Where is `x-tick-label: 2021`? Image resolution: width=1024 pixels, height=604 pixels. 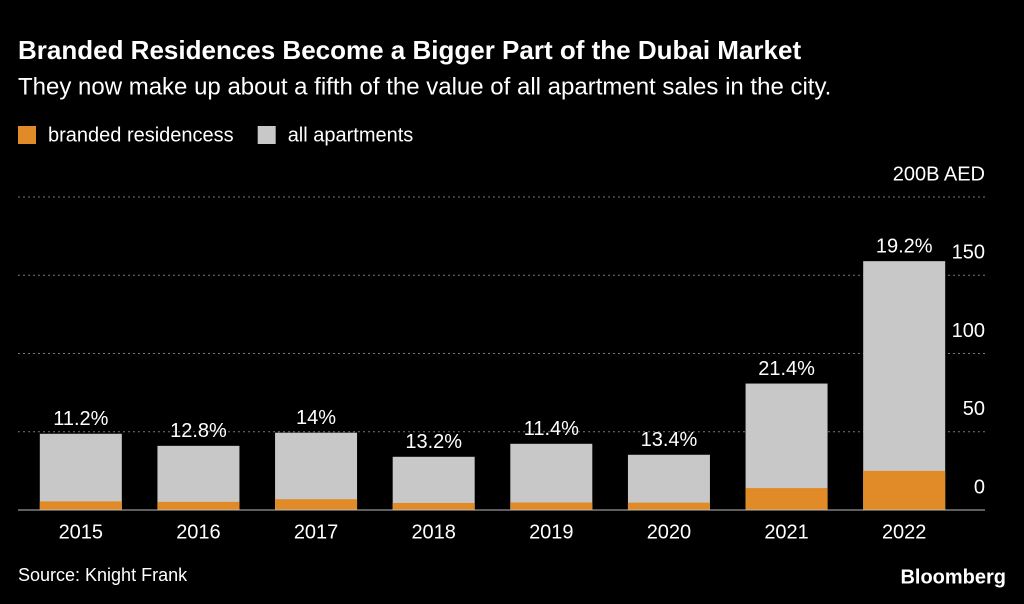
x-tick-label: 2021 is located at coordinates (786, 532).